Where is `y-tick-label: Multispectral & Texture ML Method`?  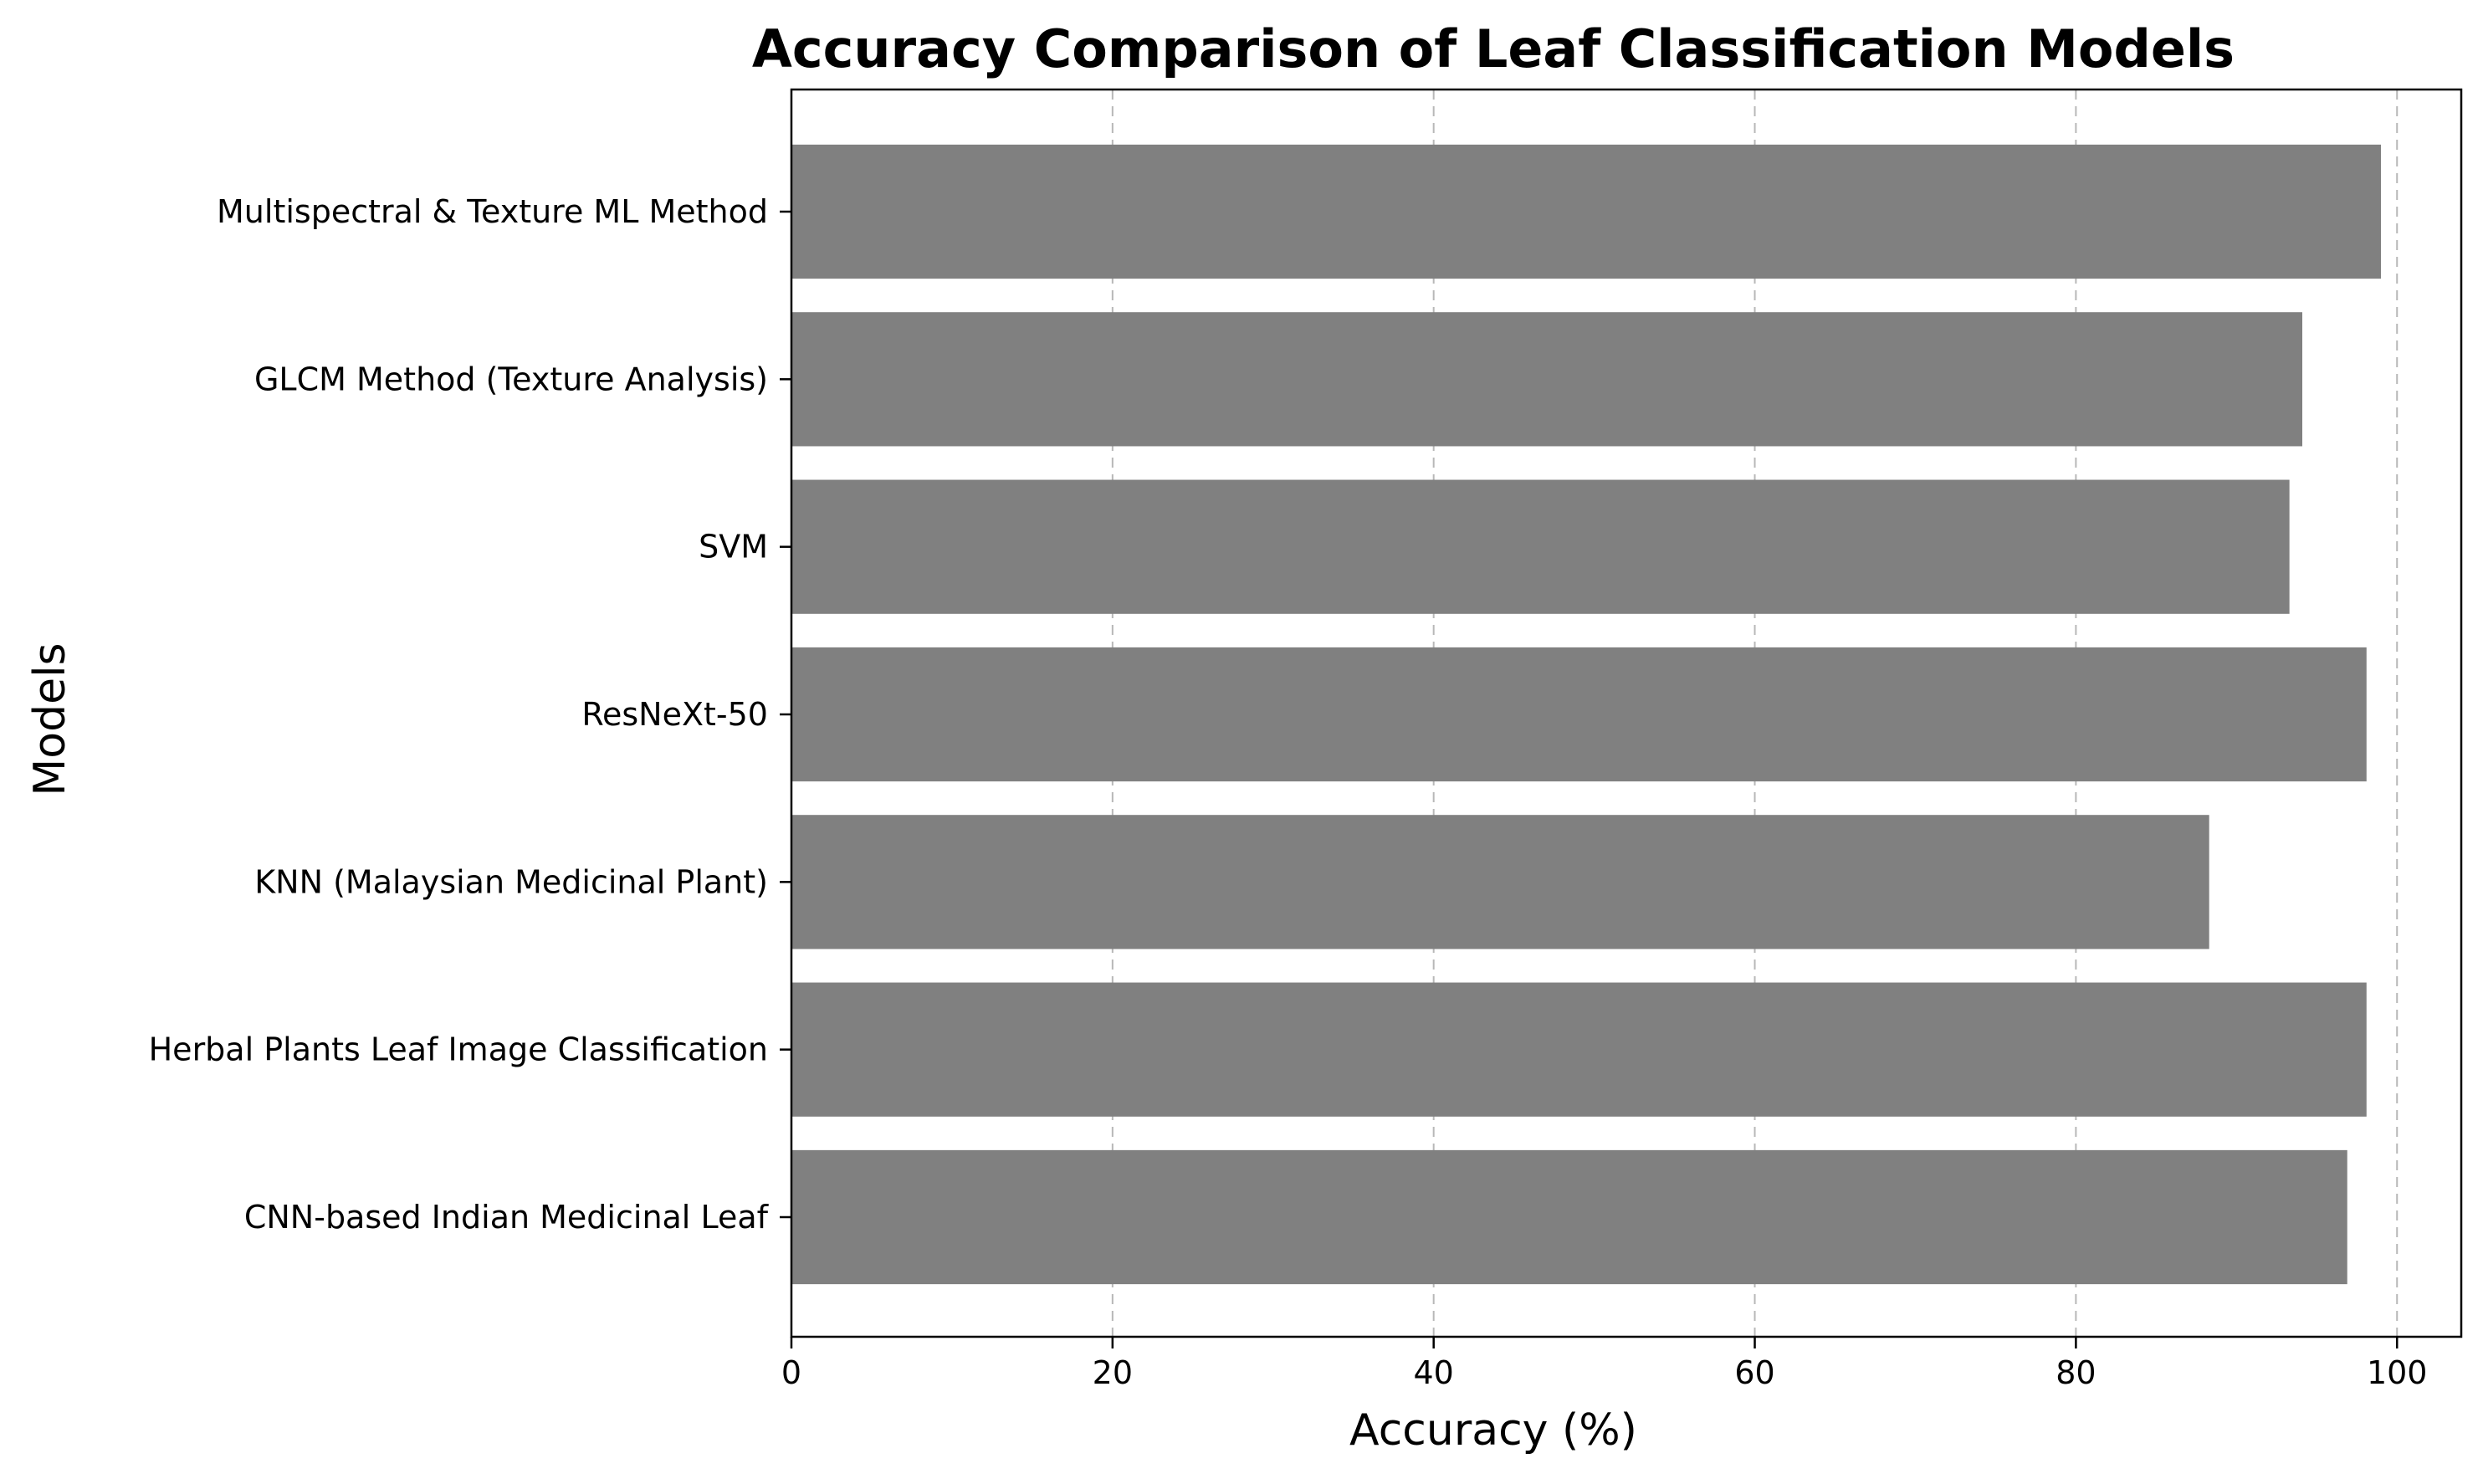 y-tick-label: Multispectral & Texture ML Method is located at coordinates (492, 211).